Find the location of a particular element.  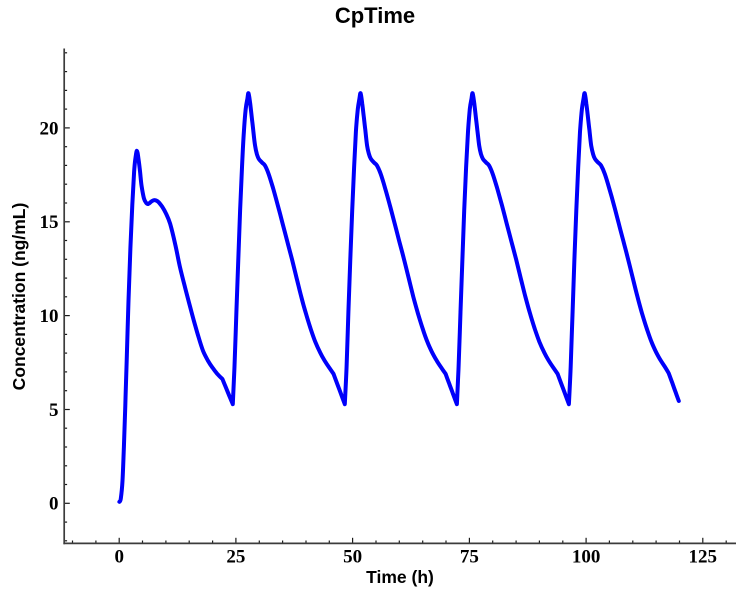

svg-text: 50 is located at coordinates (352, 557).